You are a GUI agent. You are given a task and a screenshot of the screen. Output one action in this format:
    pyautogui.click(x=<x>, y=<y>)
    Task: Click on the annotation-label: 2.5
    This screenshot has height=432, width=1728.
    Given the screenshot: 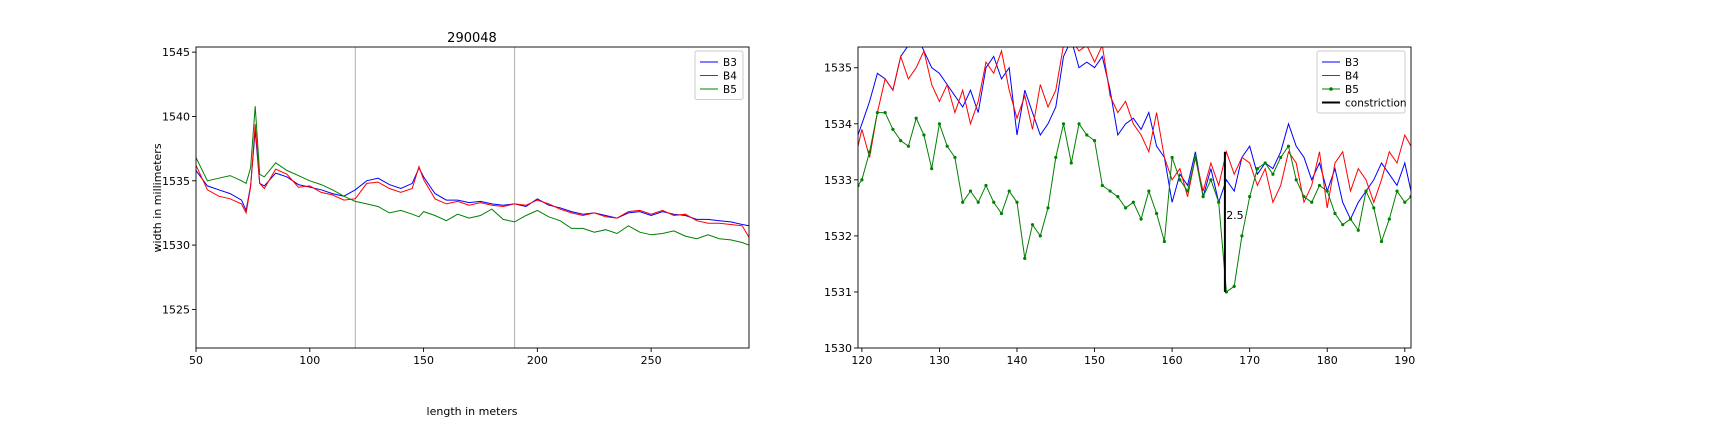 What is the action you would take?
    pyautogui.click(x=1235, y=215)
    